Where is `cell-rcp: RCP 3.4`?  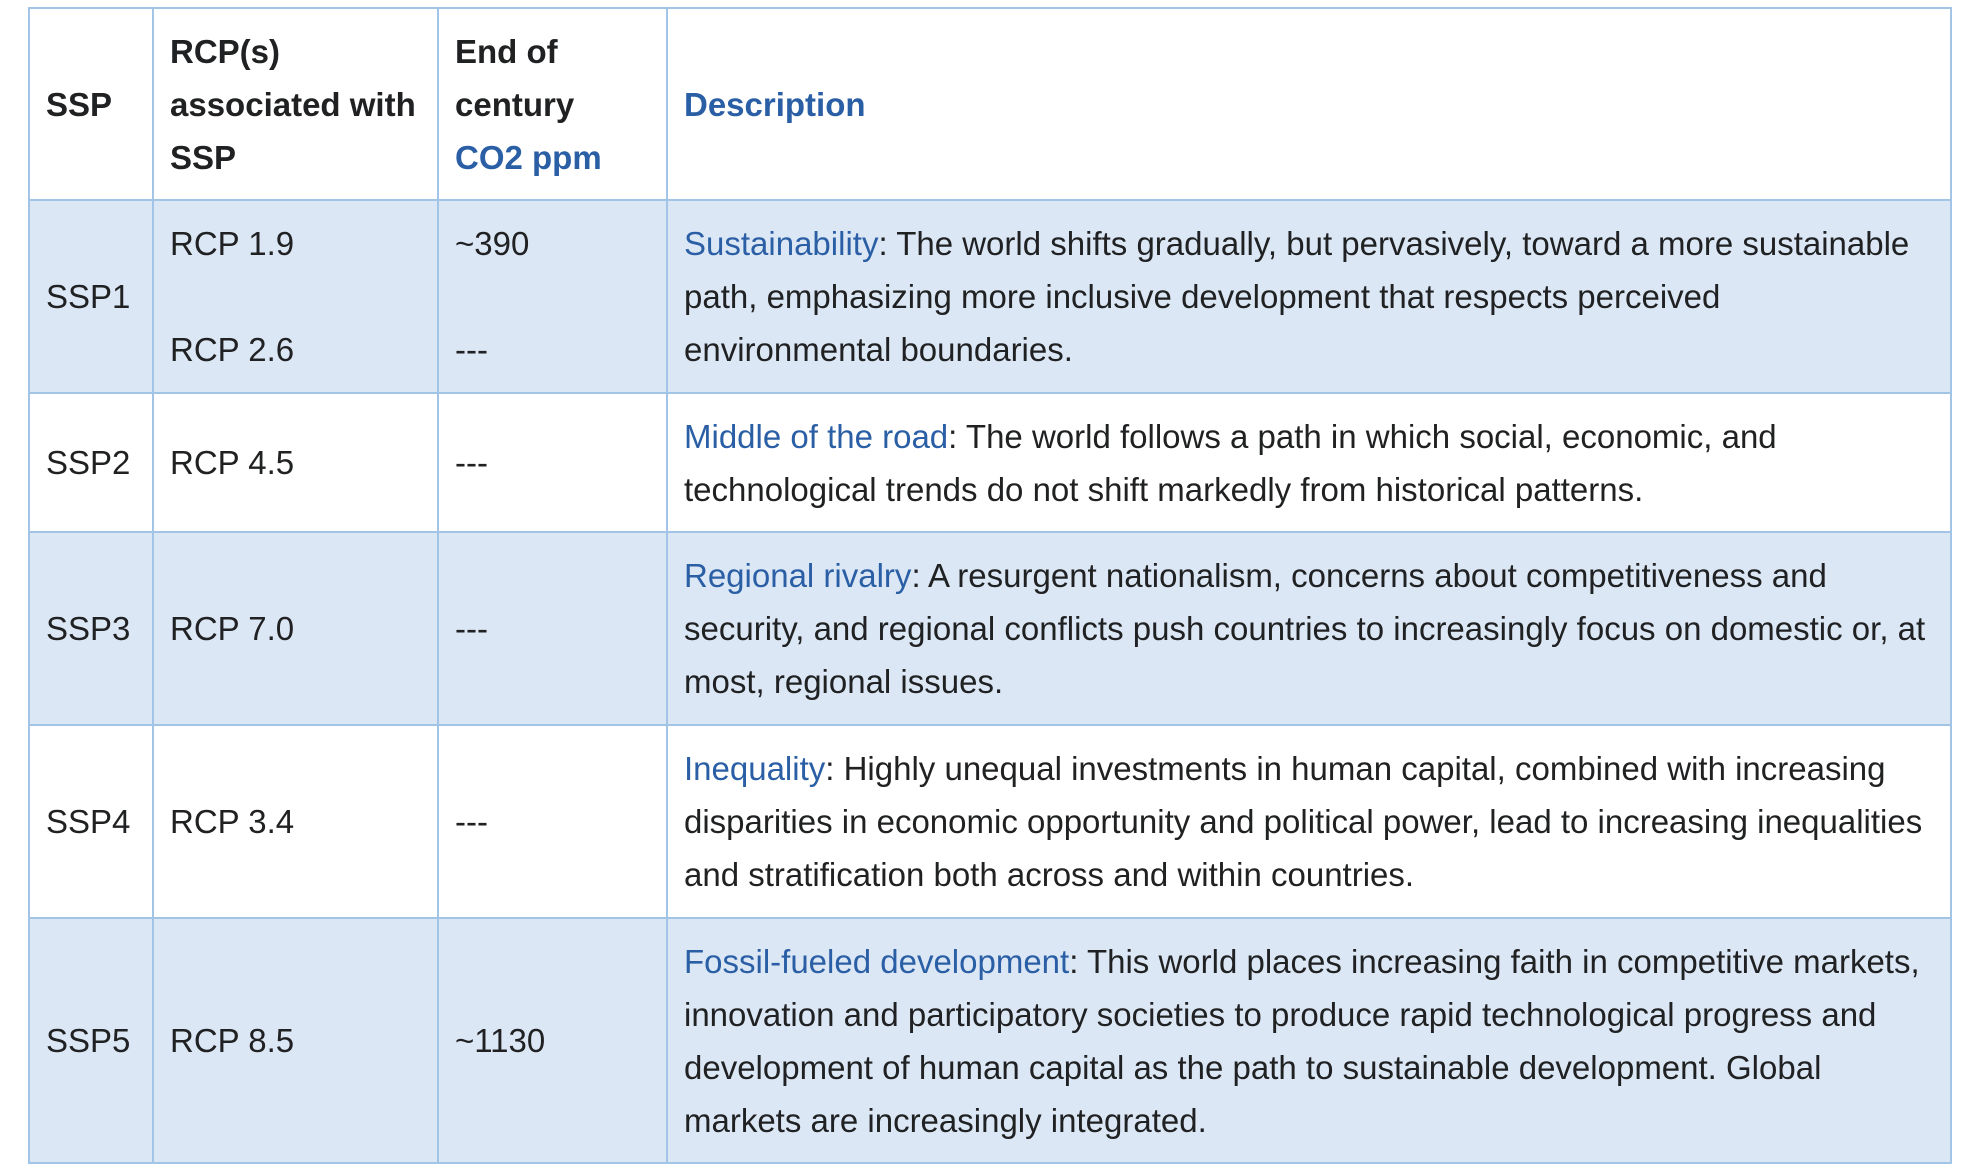 cell-rcp: RCP 3.4 is located at coordinates (295, 821).